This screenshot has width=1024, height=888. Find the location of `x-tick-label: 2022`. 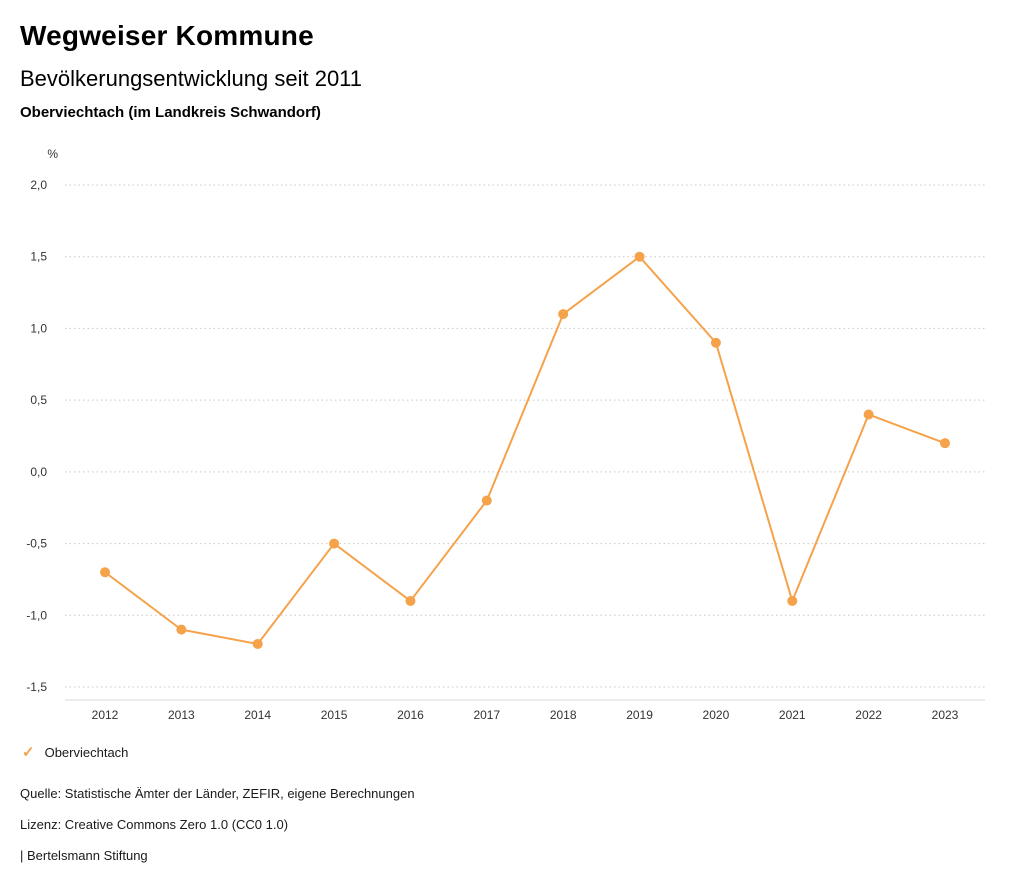

x-tick-label: 2022 is located at coordinates (868, 715).